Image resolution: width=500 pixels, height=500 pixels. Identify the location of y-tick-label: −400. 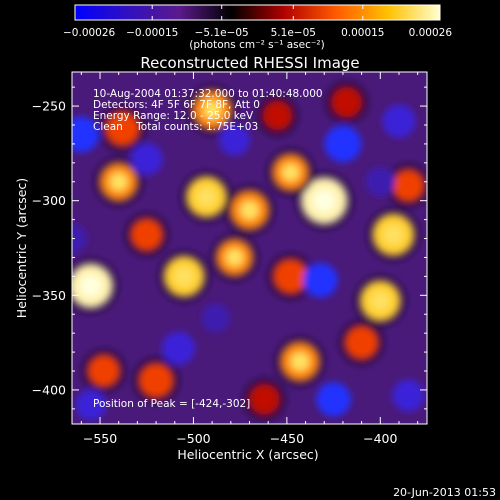
(49, 389).